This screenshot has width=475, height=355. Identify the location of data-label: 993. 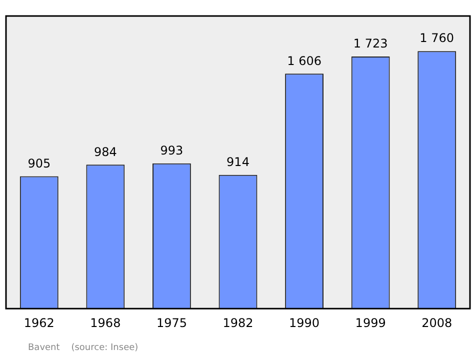
(172, 150).